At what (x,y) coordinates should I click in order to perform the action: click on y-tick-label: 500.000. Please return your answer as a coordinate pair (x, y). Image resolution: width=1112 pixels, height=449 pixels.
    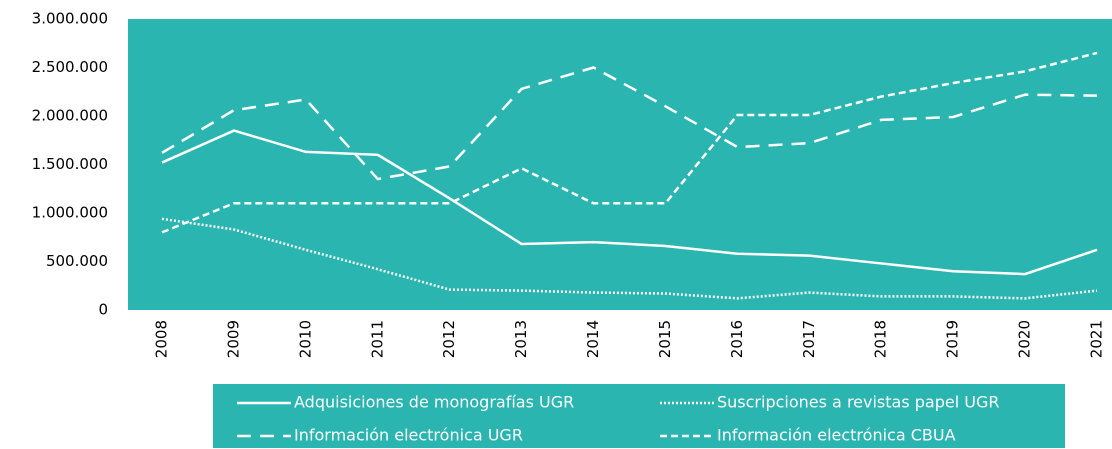
    Looking at the image, I should click on (77, 261).